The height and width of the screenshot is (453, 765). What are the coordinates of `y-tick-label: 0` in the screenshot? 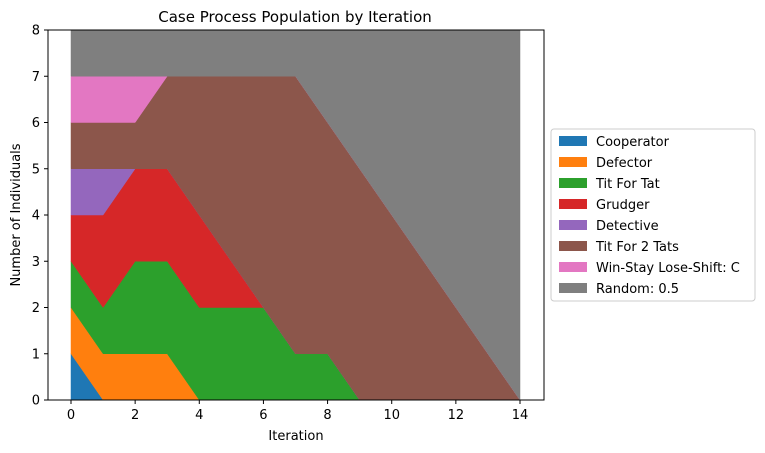 It's located at (36, 401).